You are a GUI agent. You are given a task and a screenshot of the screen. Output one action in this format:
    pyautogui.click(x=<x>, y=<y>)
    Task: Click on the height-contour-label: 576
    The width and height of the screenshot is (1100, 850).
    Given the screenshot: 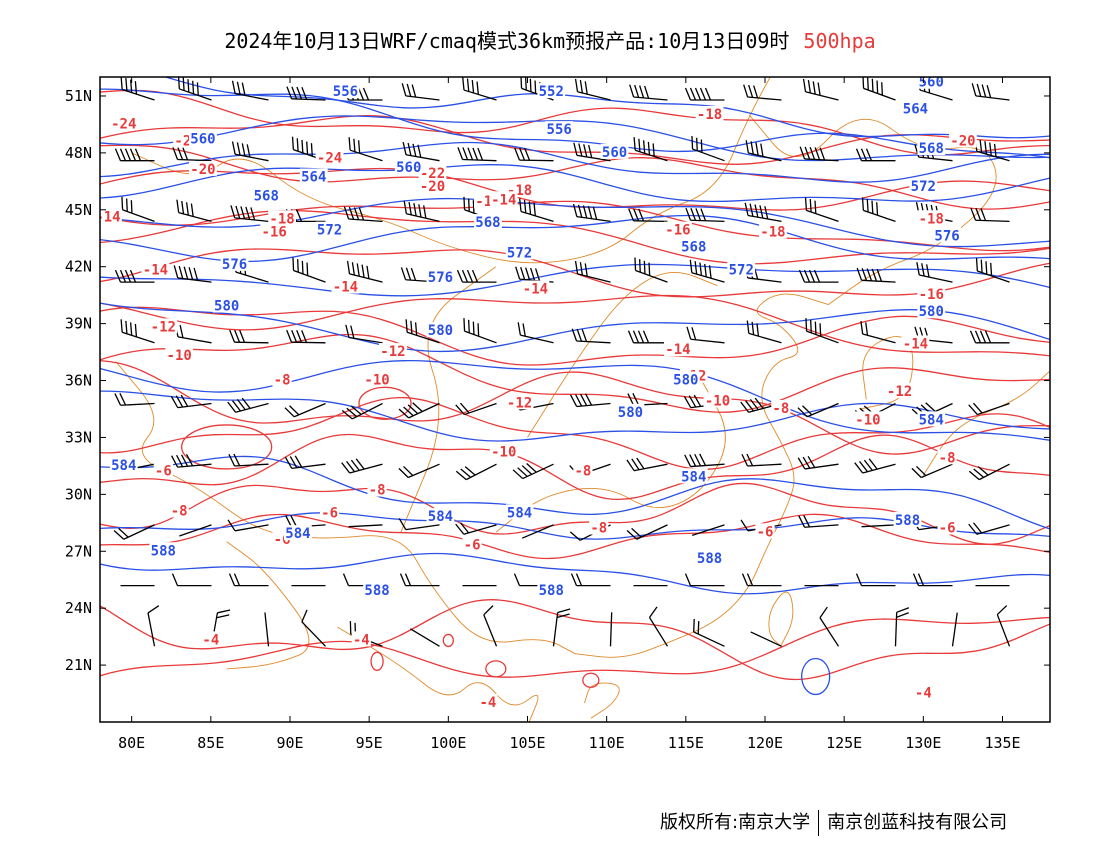 What is the action you would take?
    pyautogui.click(x=440, y=278)
    